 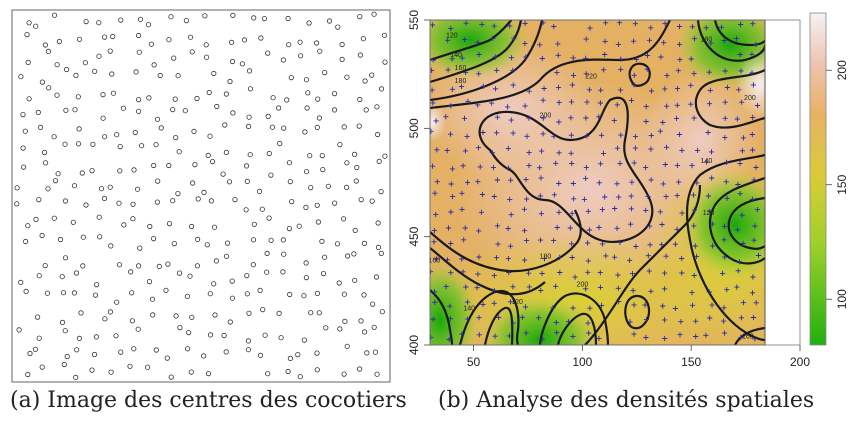 I want to click on colorbar-tick-label: 200, so click(x=842, y=70).